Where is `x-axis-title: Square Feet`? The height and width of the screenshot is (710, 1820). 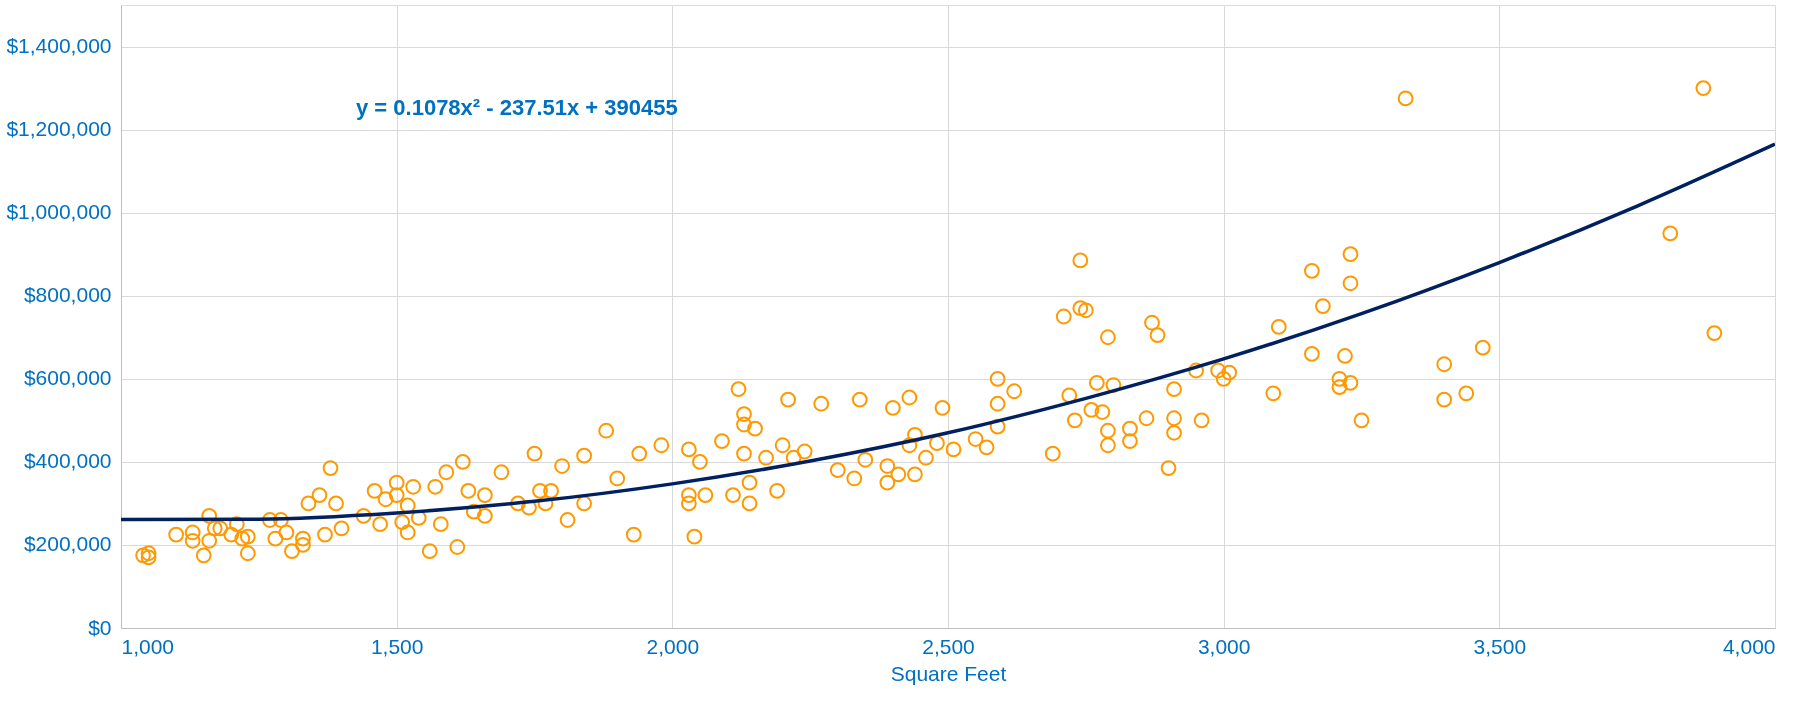 x-axis-title: Square Feet is located at coordinates (948, 673).